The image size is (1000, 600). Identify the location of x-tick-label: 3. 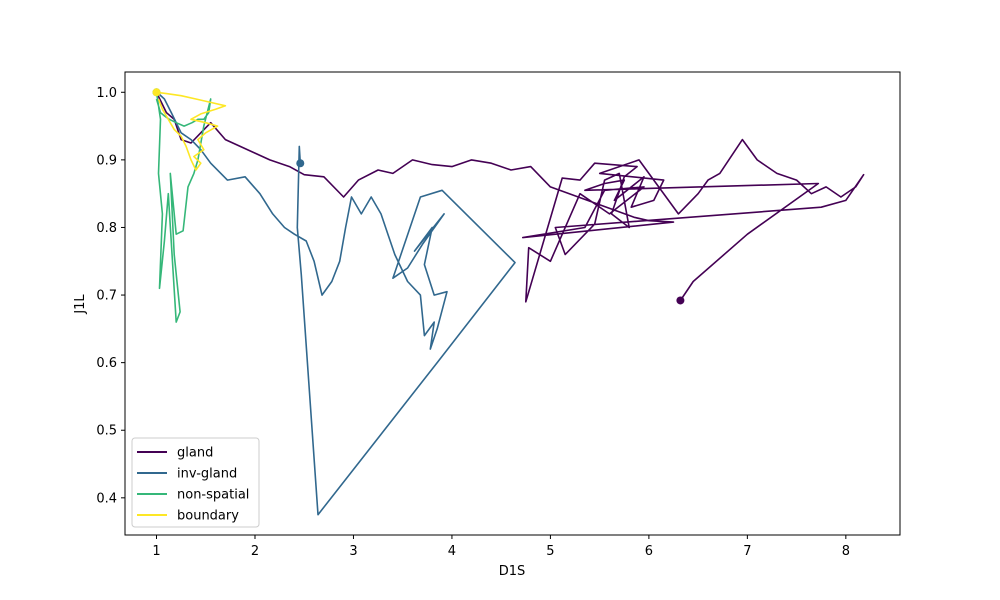
(353, 551).